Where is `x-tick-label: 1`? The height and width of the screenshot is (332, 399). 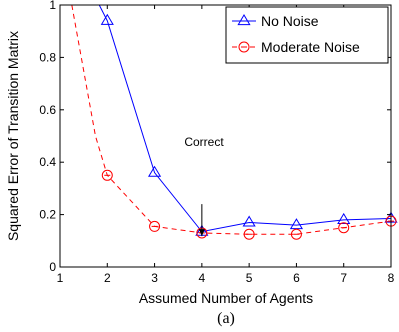
x-tick-label: 1 is located at coordinates (60, 278).